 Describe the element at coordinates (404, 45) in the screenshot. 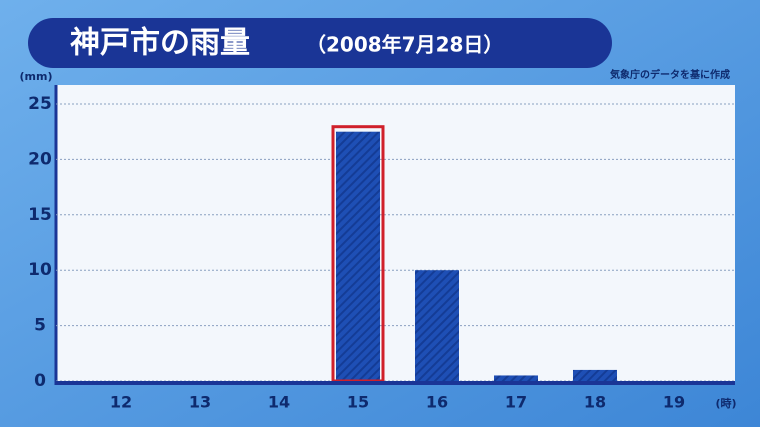

I see `chart-subtitle: （2008年7月28日）` at that location.